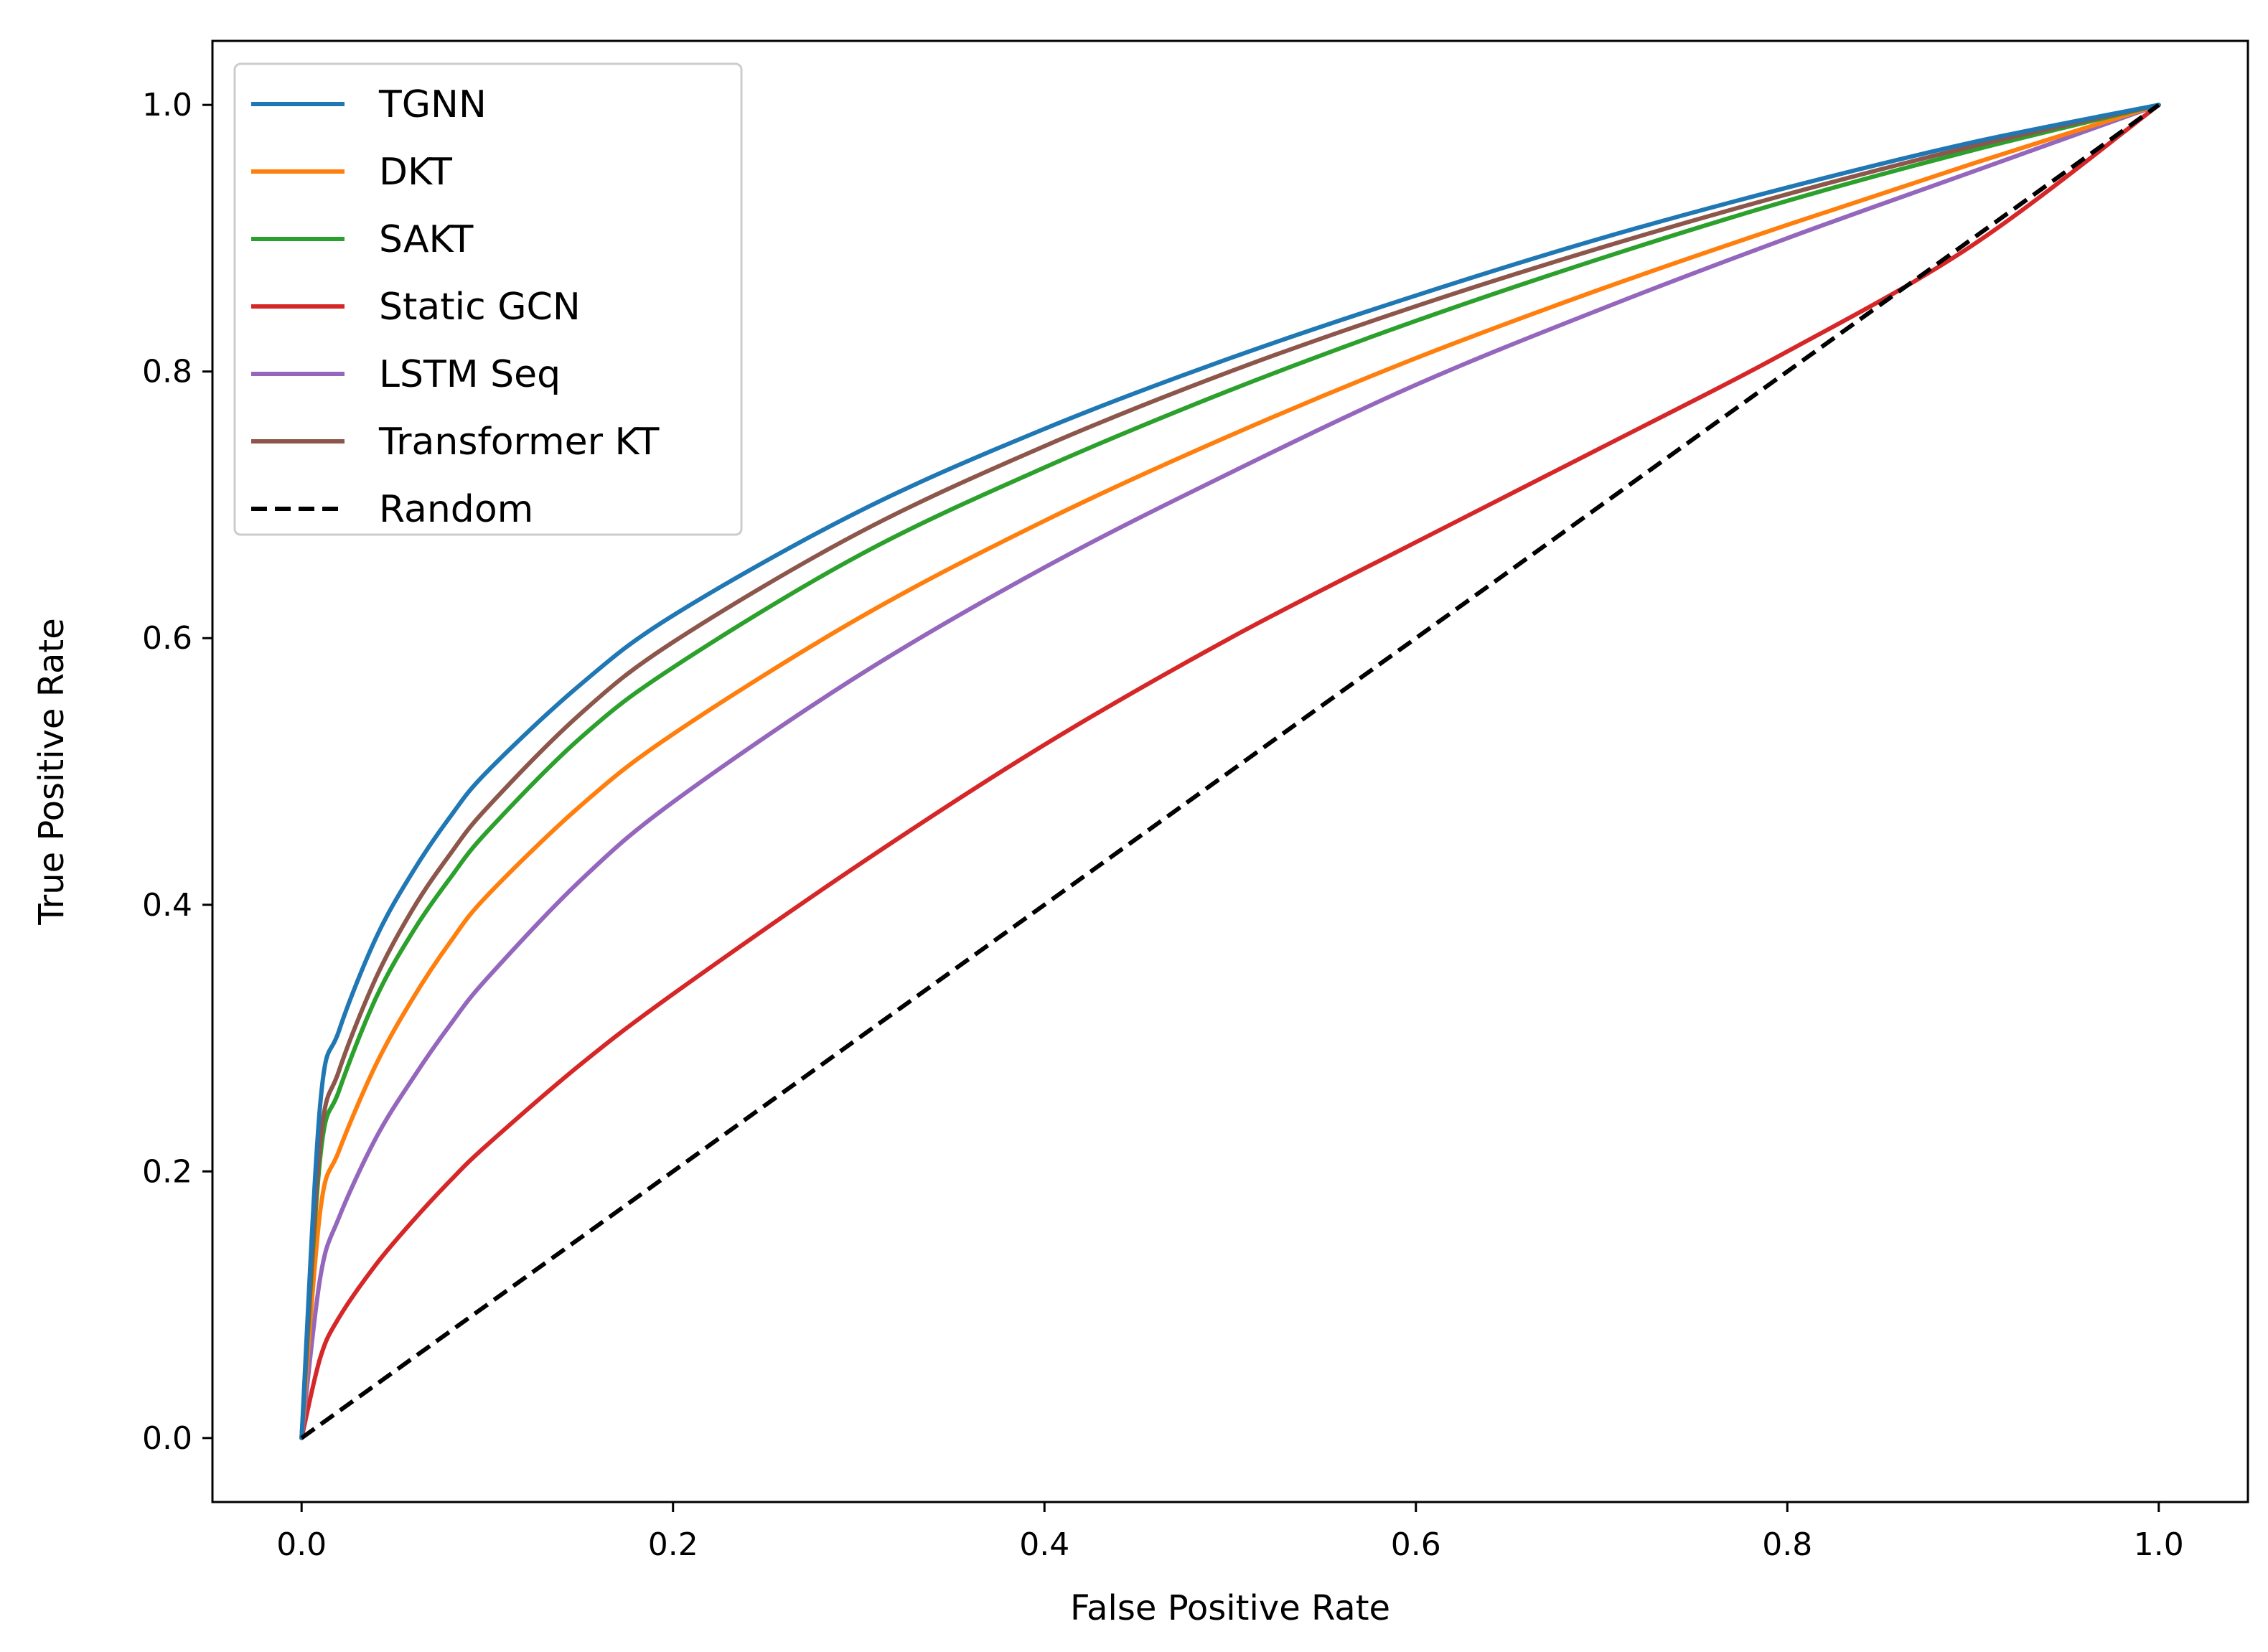 The height and width of the screenshot is (1652, 2268). What do you see at coordinates (470, 374) in the screenshot?
I see `legend-label: LSTM Seq` at bounding box center [470, 374].